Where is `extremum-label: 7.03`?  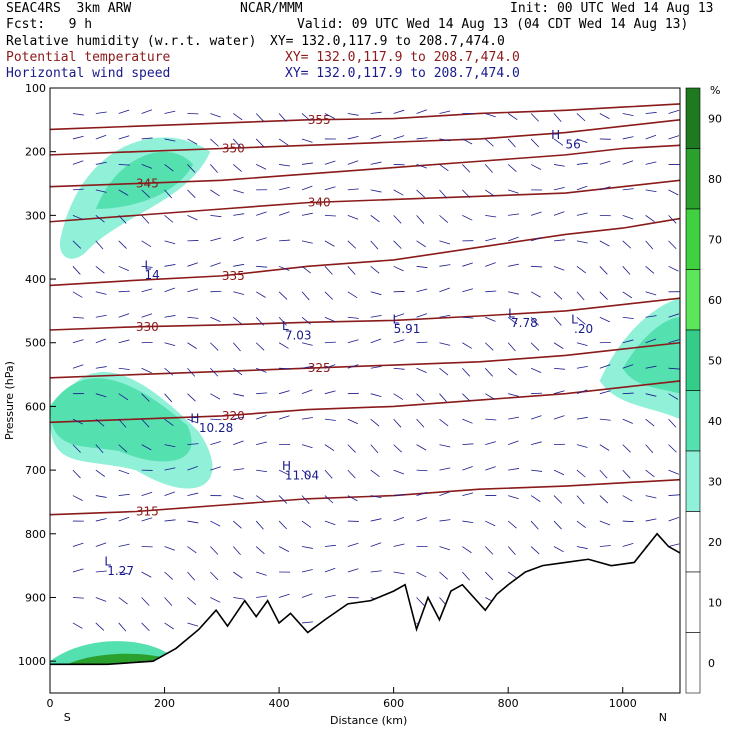
extremum-label: 7.03 is located at coordinates (298, 336).